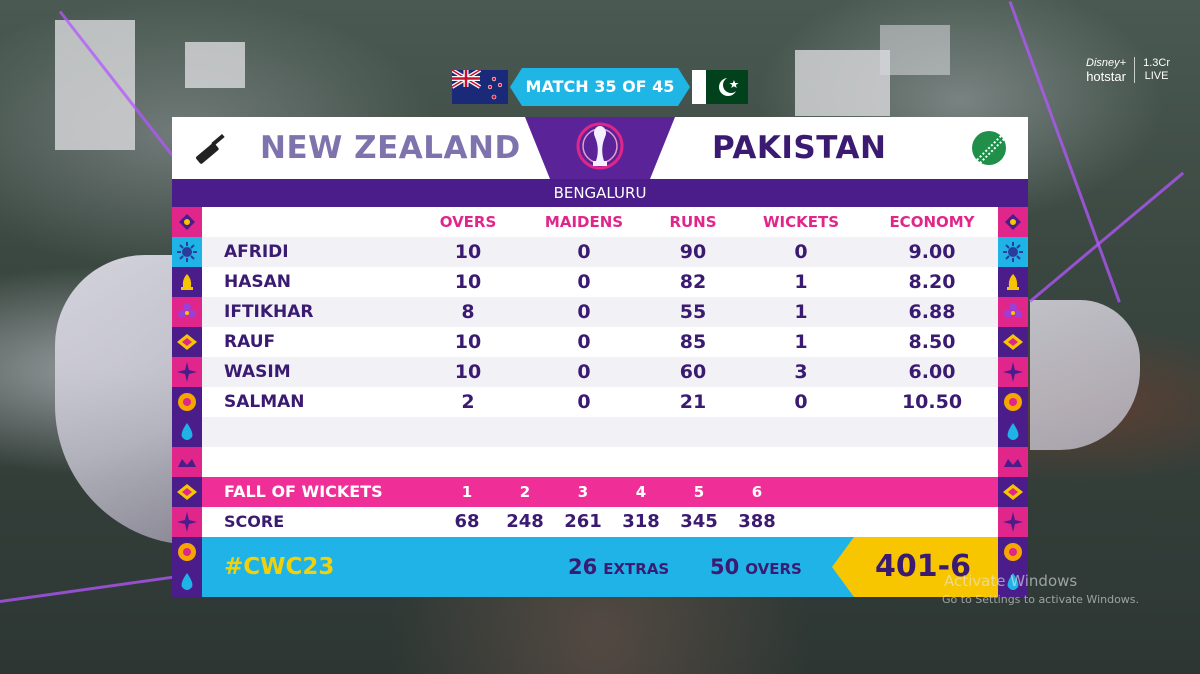 The height and width of the screenshot is (674, 1200). I want to click on overs-total-value: 50, so click(725, 567).